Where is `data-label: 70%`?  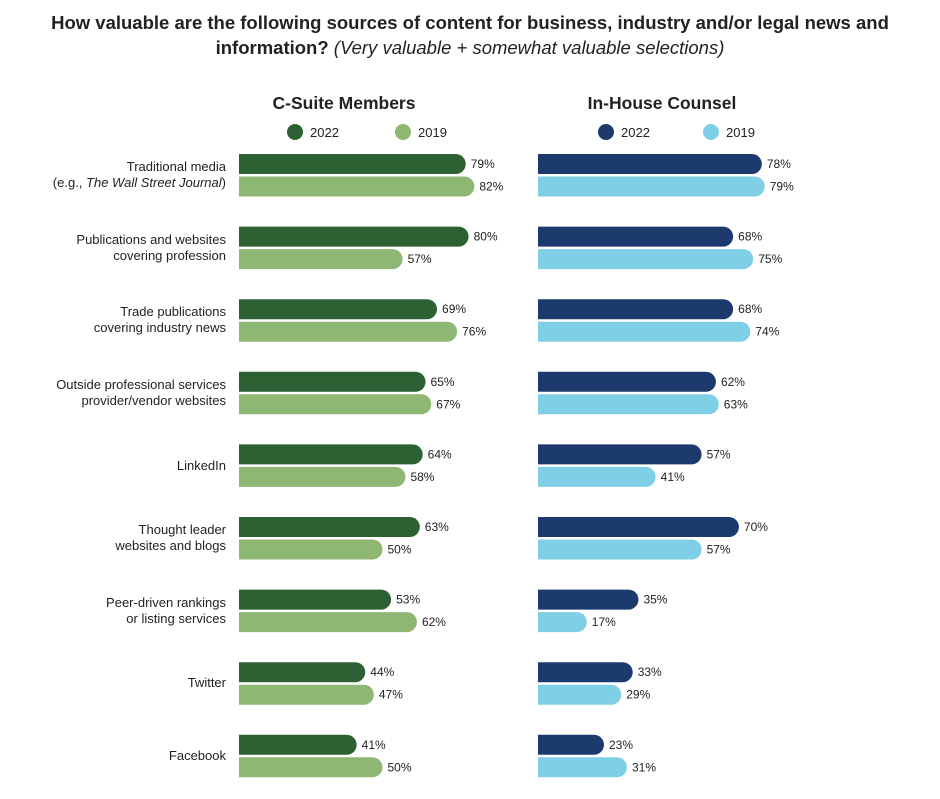 data-label: 70% is located at coordinates (756, 527).